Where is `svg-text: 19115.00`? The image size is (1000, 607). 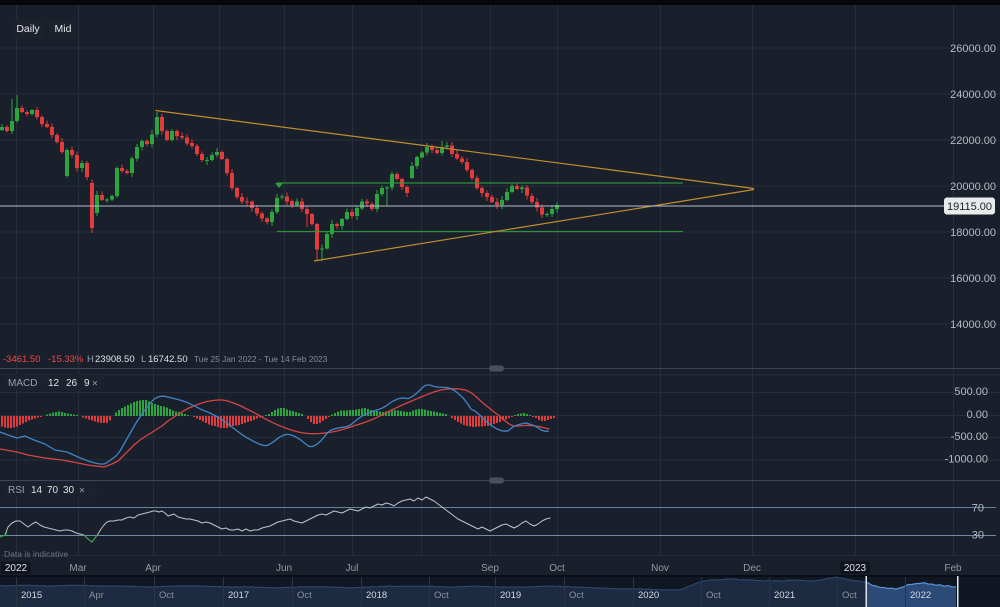 svg-text: 19115.00 is located at coordinates (969, 207).